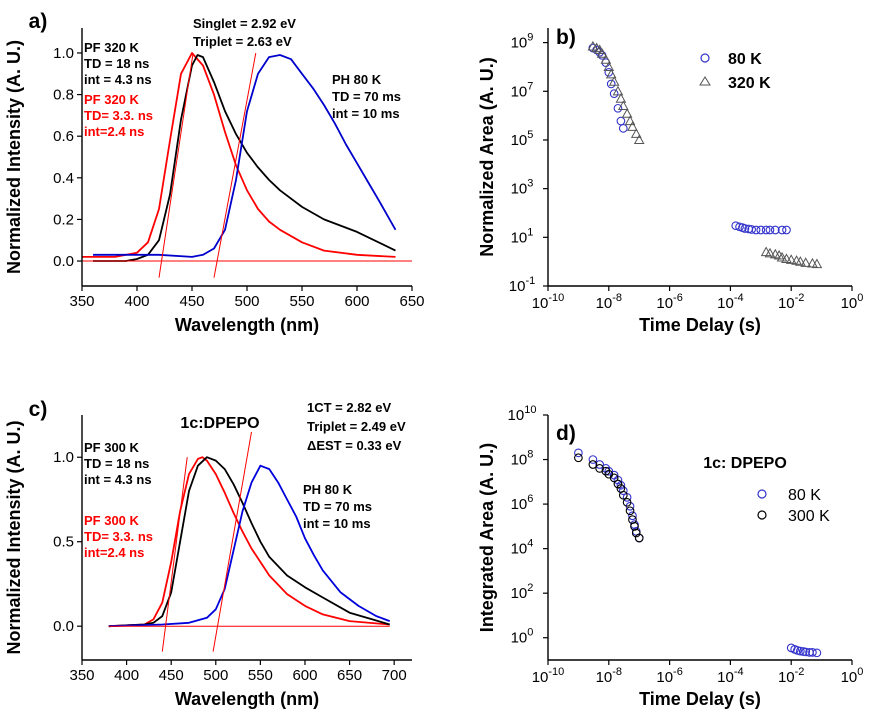 The image size is (881, 715). I want to click on panel-label: a), so click(38, 21).